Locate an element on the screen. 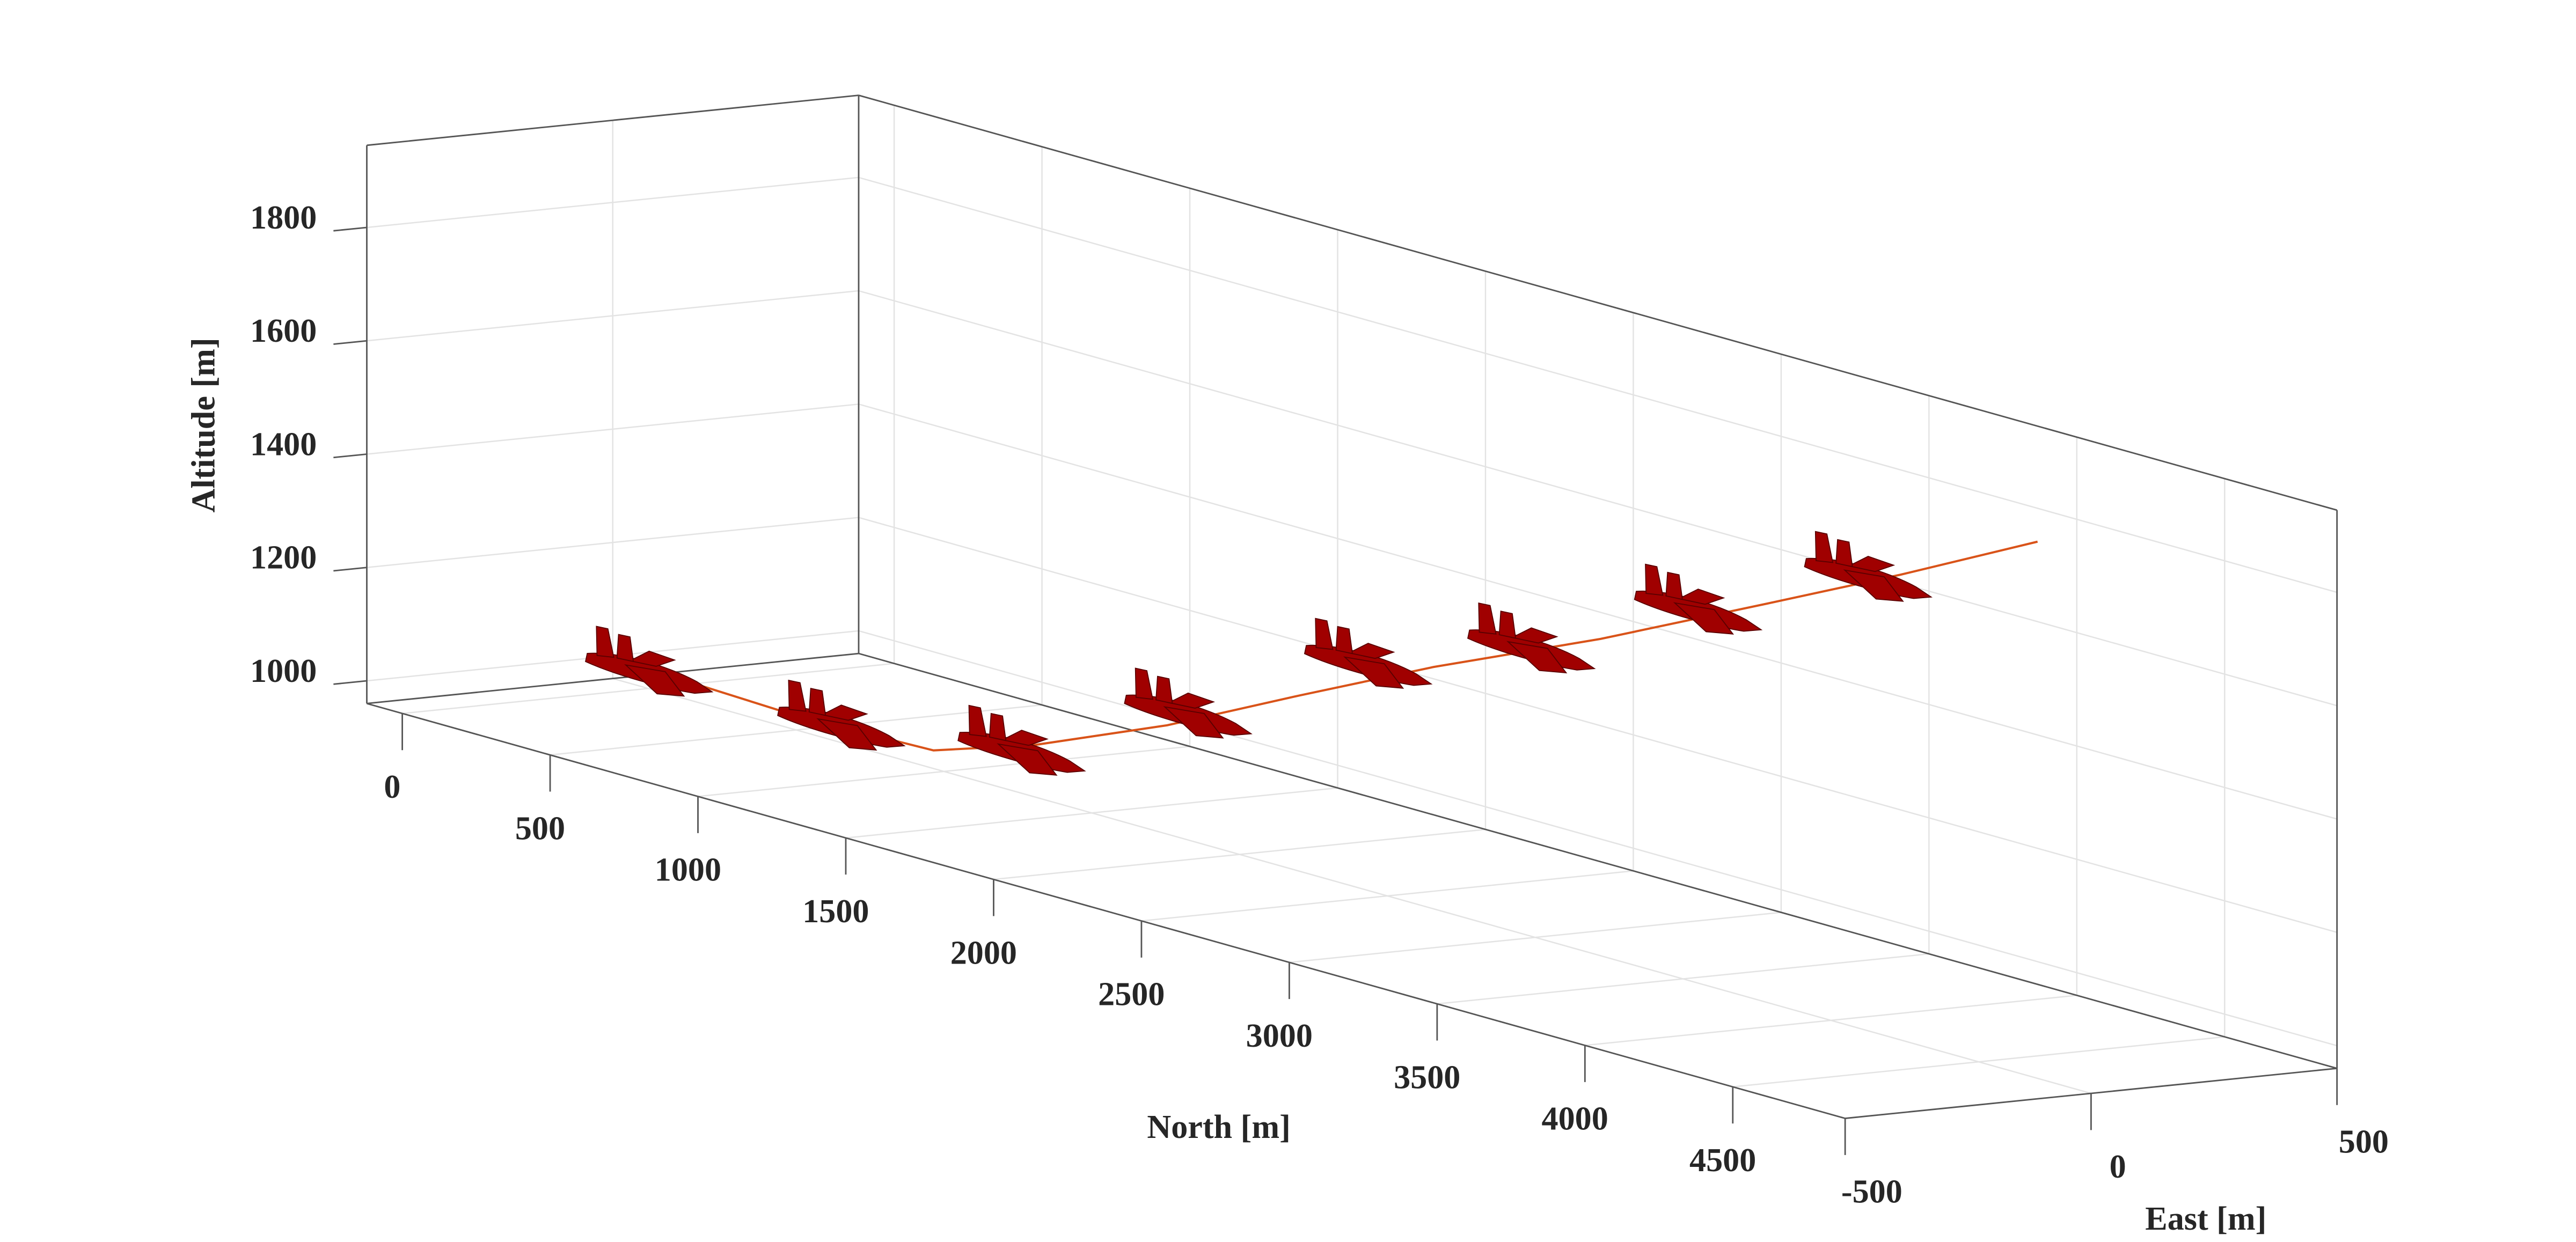 The height and width of the screenshot is (1242, 2576). plot-area is located at coordinates (1311, 654).